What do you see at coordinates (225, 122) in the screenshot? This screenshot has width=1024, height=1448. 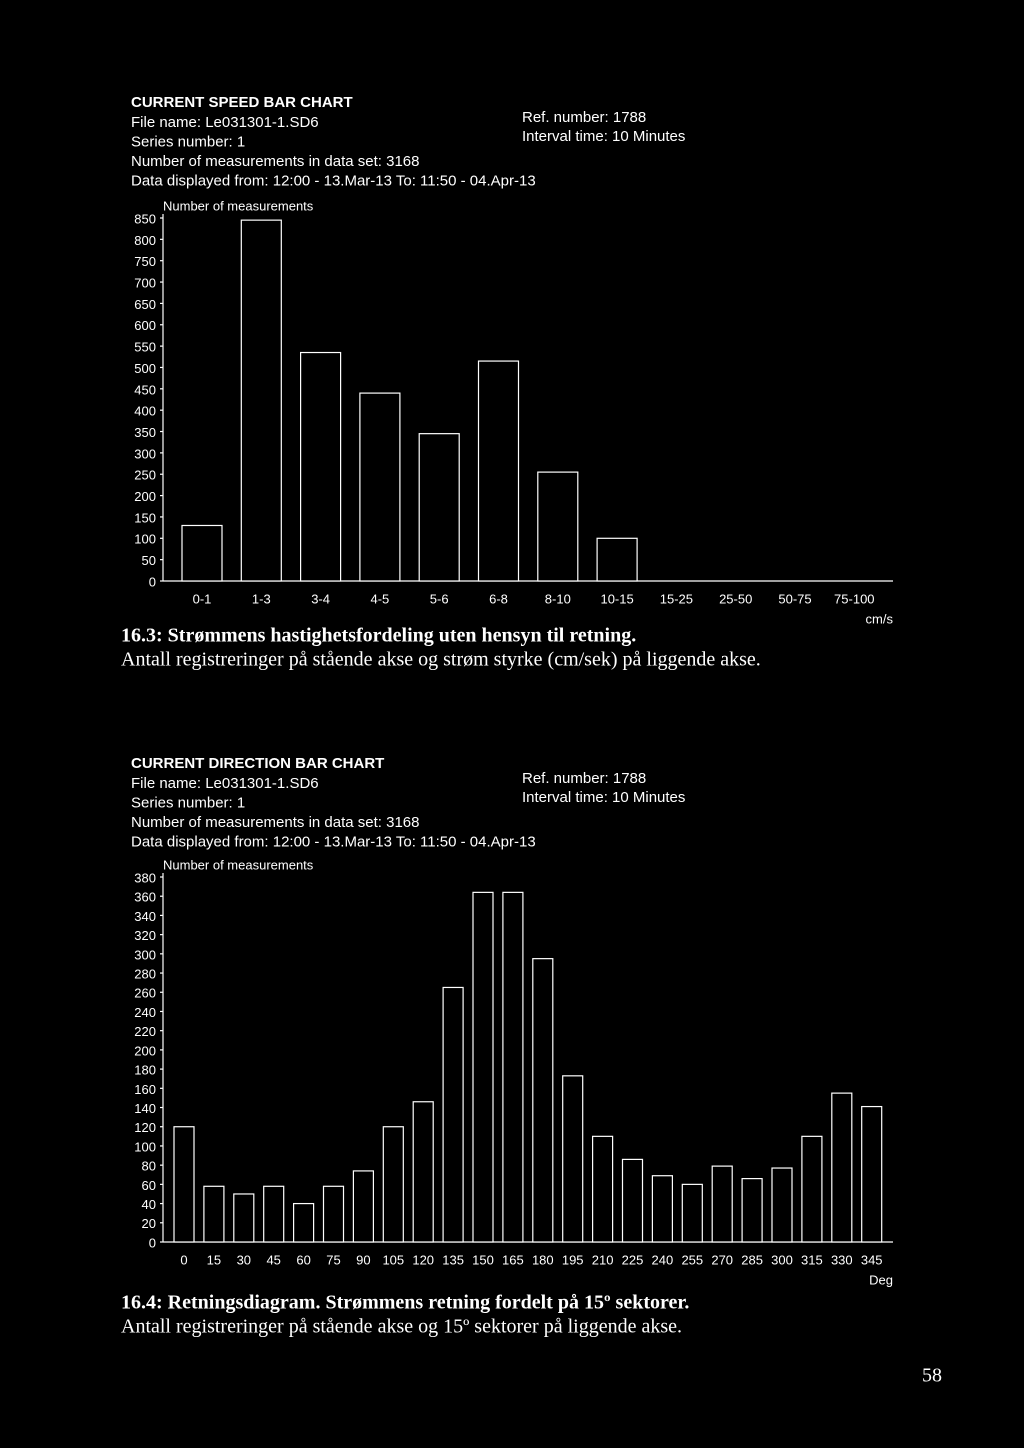 I see `info-line: File name: Le031301-1.SD6` at bounding box center [225, 122].